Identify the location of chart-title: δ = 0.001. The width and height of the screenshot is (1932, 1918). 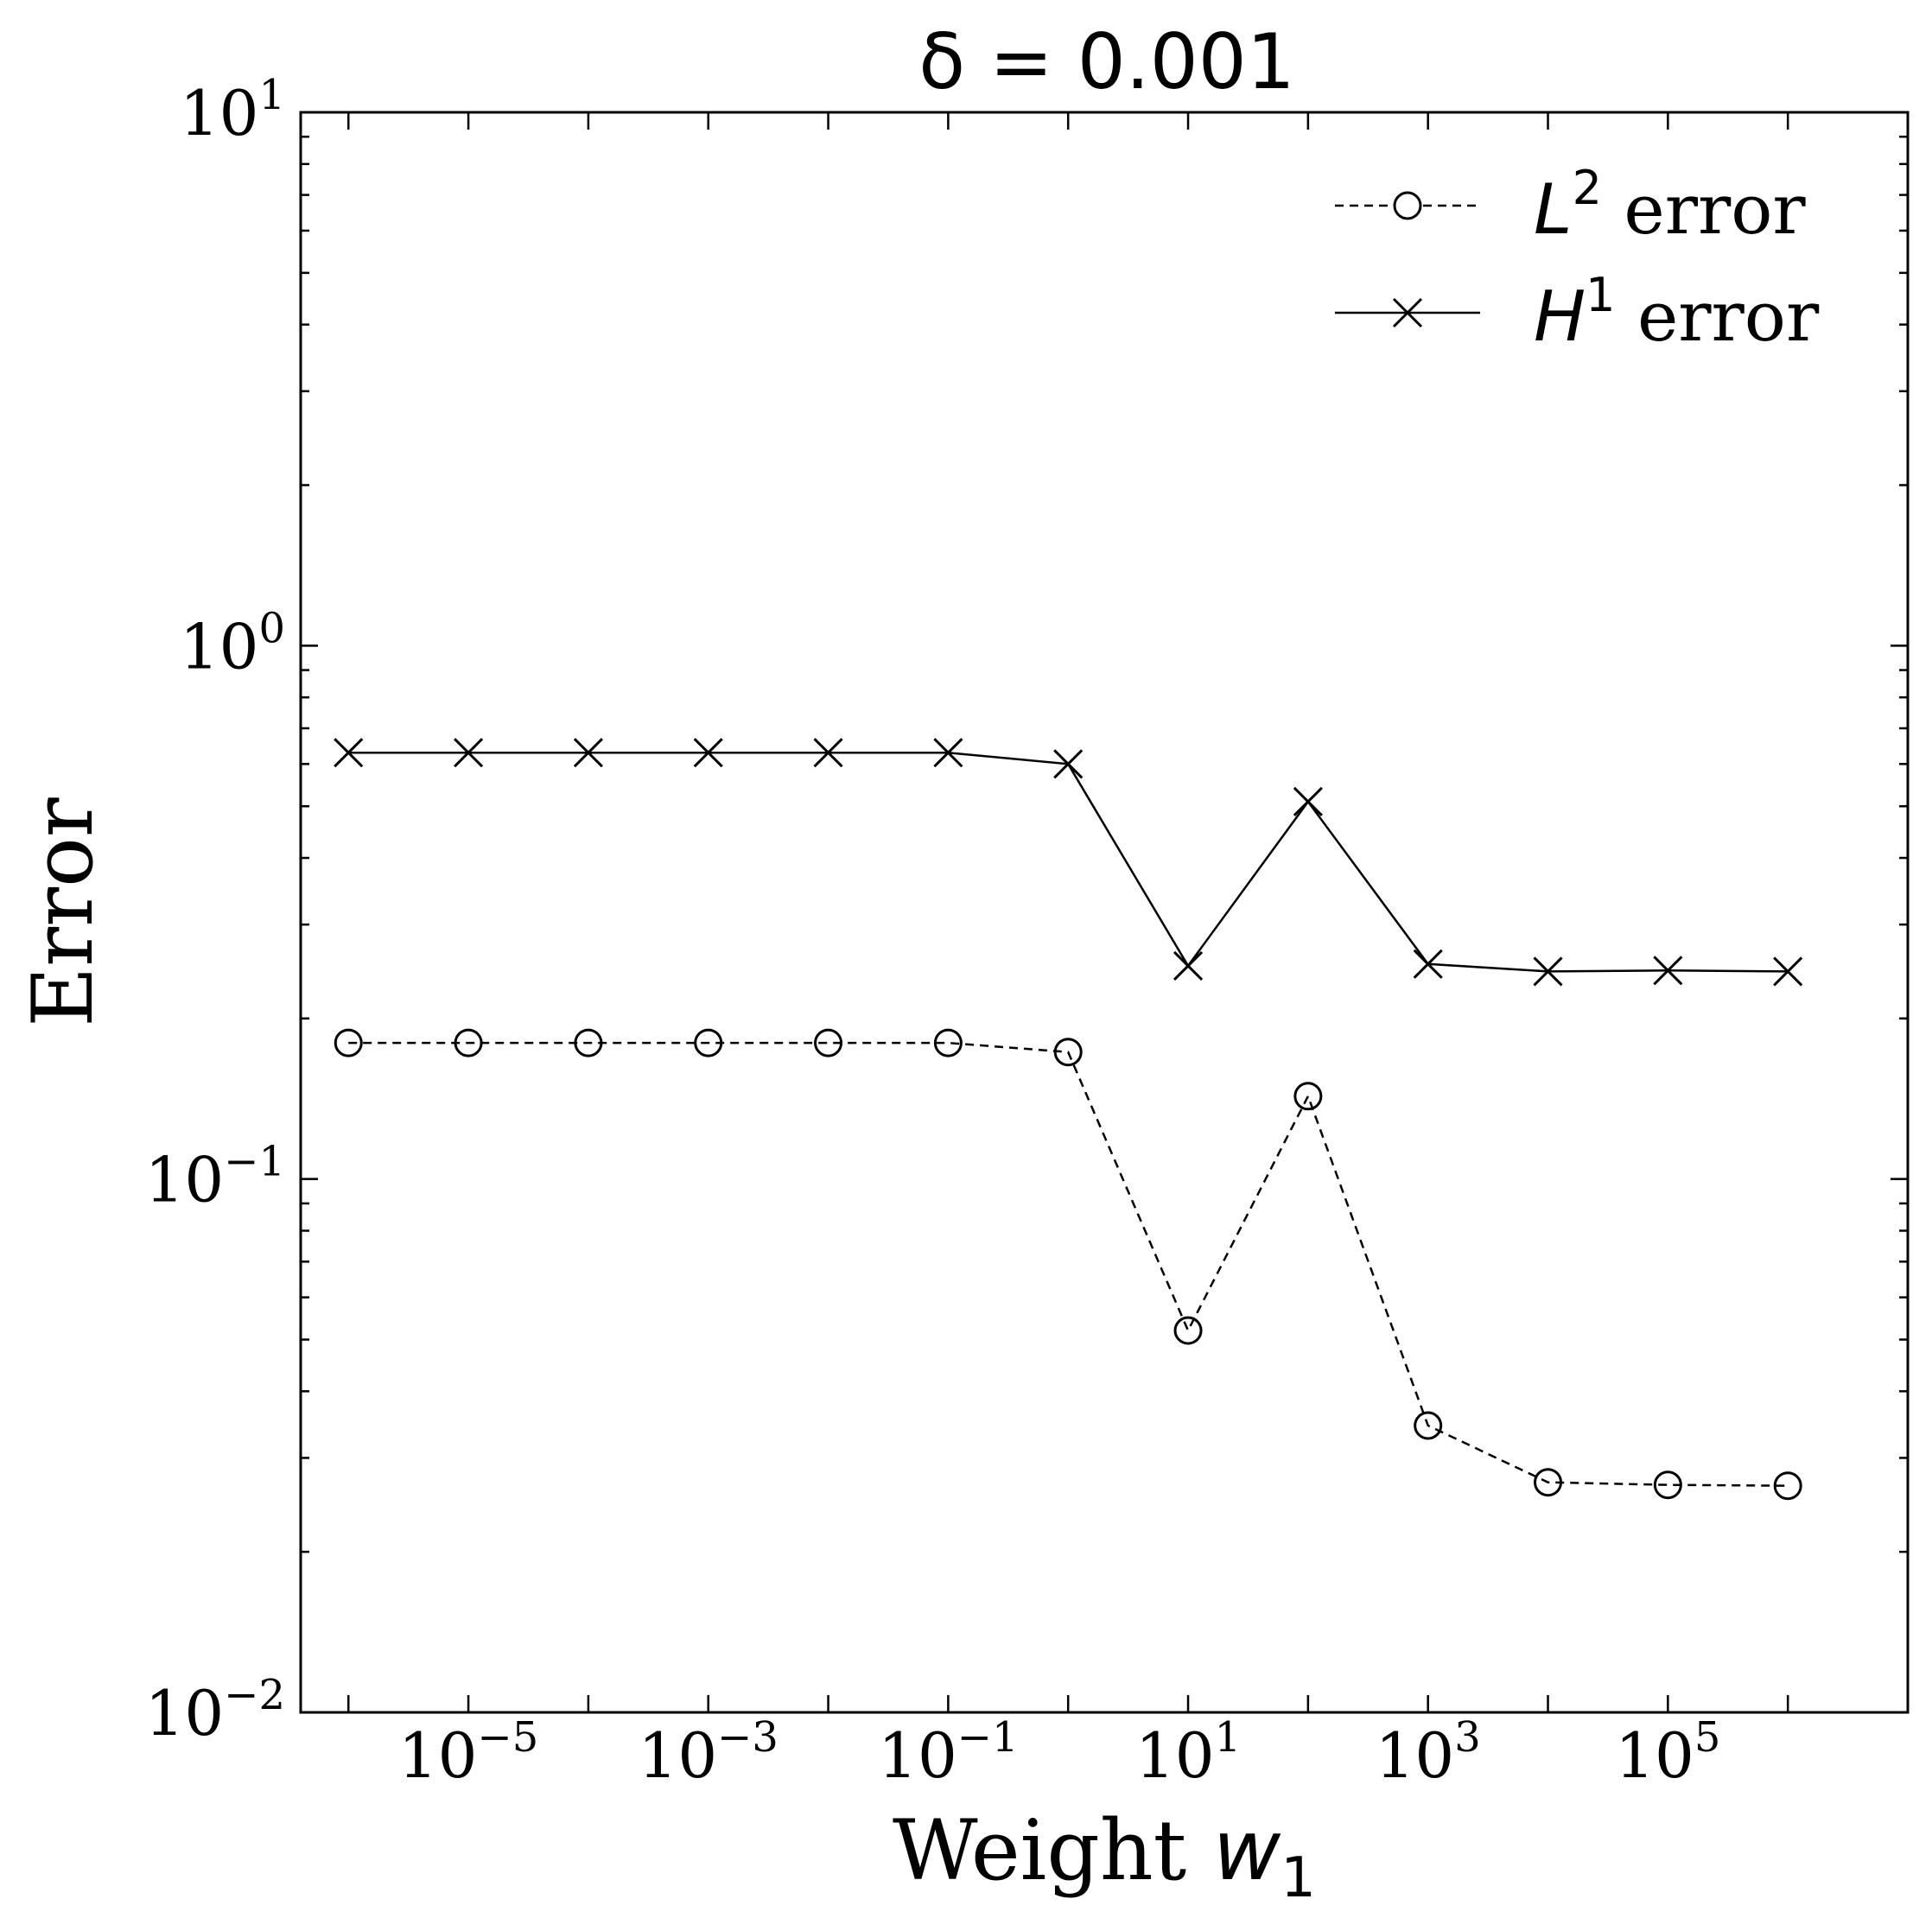
(1106, 61).